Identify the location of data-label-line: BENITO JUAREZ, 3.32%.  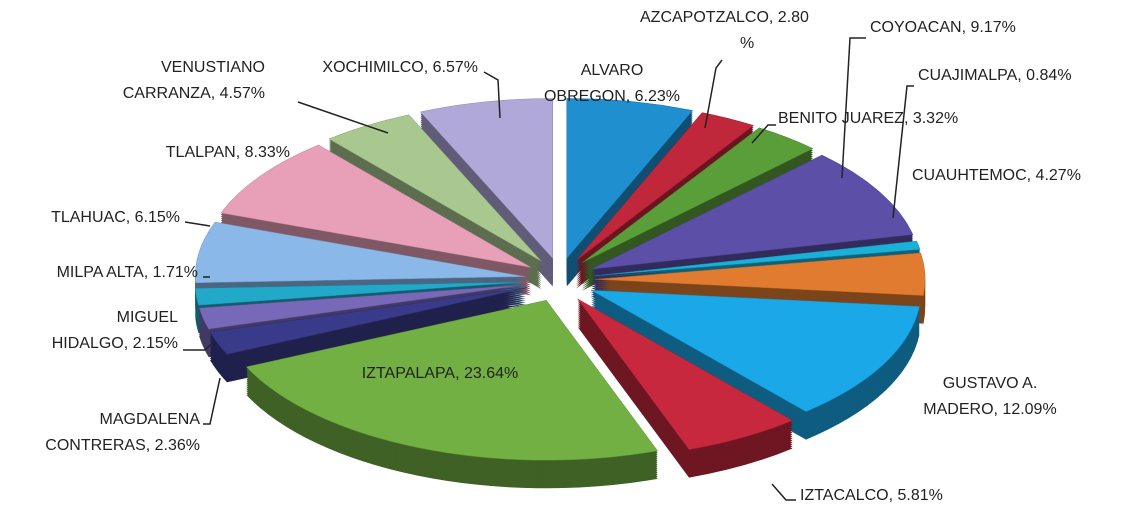
(868, 118).